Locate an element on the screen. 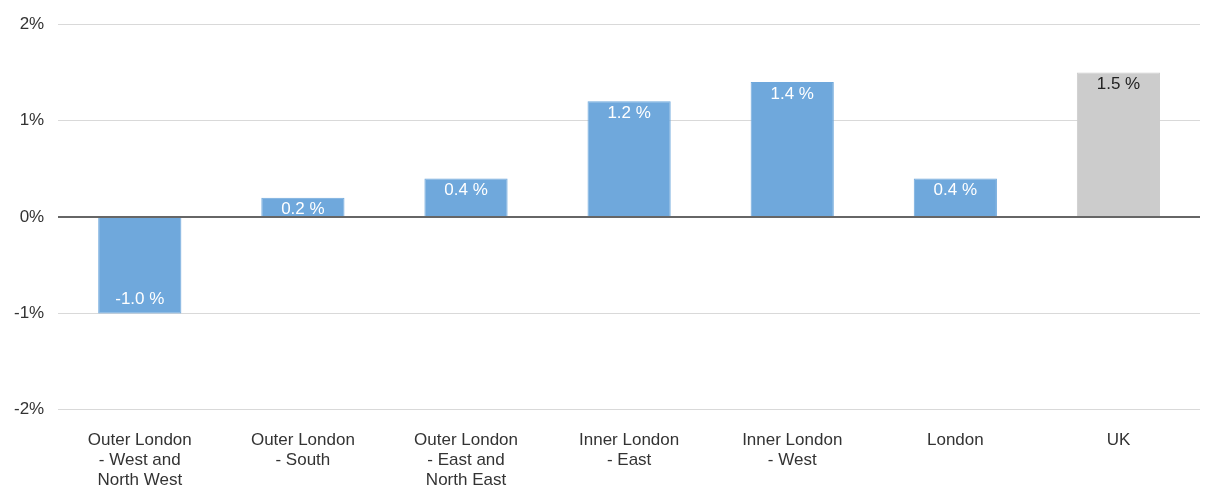 The width and height of the screenshot is (1210, 503). data-label: 1.5 % is located at coordinates (1118, 84).